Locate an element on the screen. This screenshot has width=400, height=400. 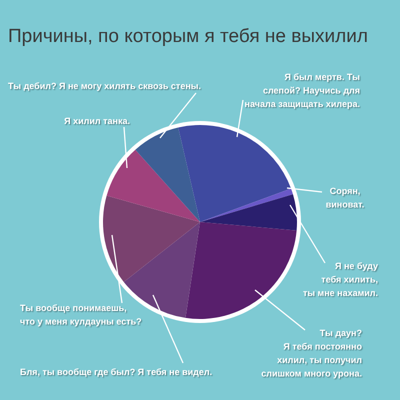
slice-label: Ты даун? Я тебя постоянно хилил, ты получил слишком много урона. is located at coordinates (311, 353).